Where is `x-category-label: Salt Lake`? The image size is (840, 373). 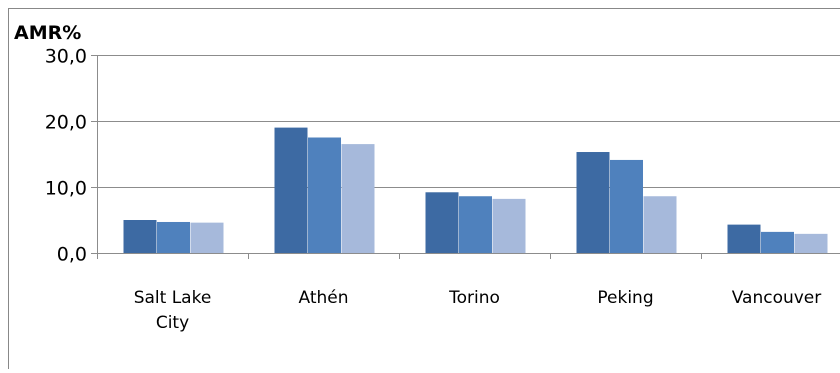
x-category-label: Salt Lake is located at coordinates (173, 298).